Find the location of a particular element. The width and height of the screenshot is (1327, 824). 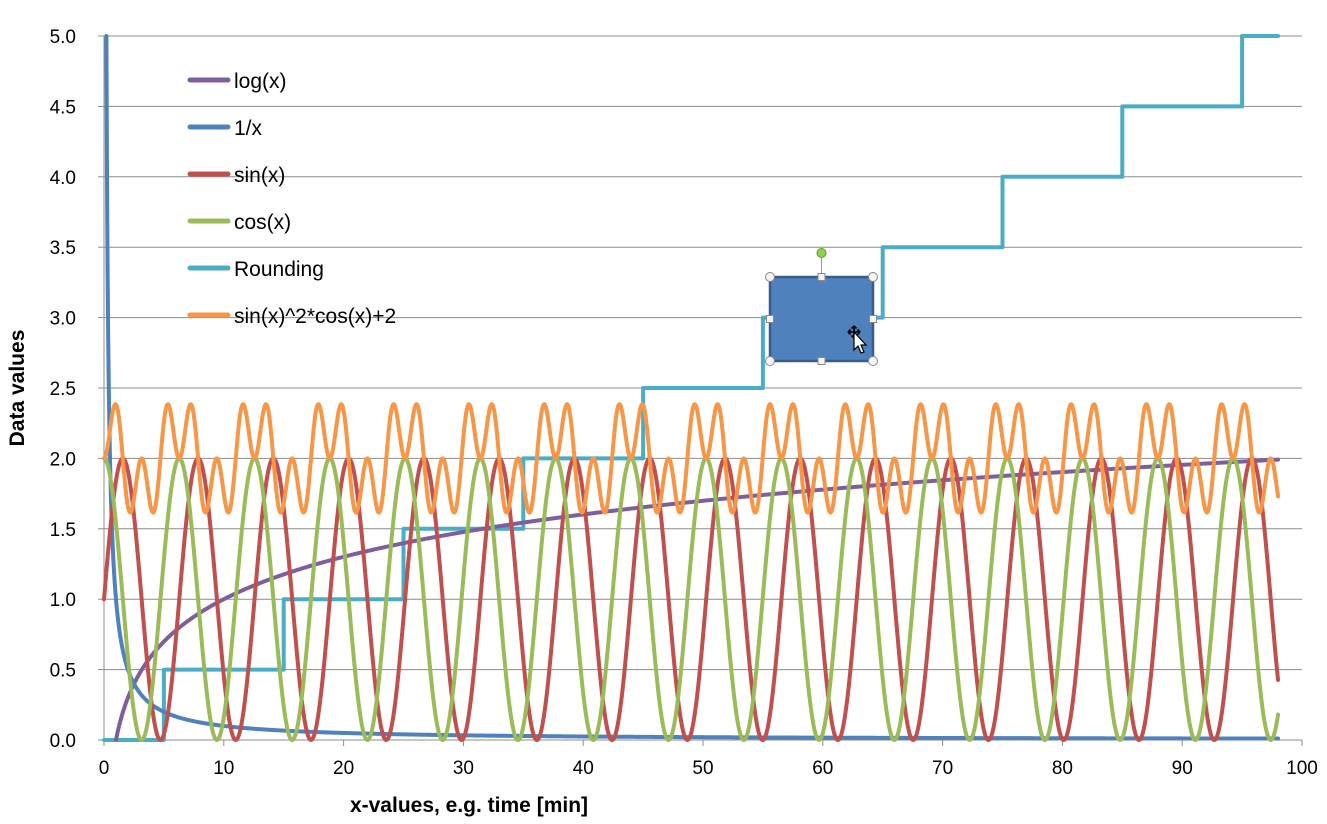

move-cursor-icon is located at coordinates (857, 339).